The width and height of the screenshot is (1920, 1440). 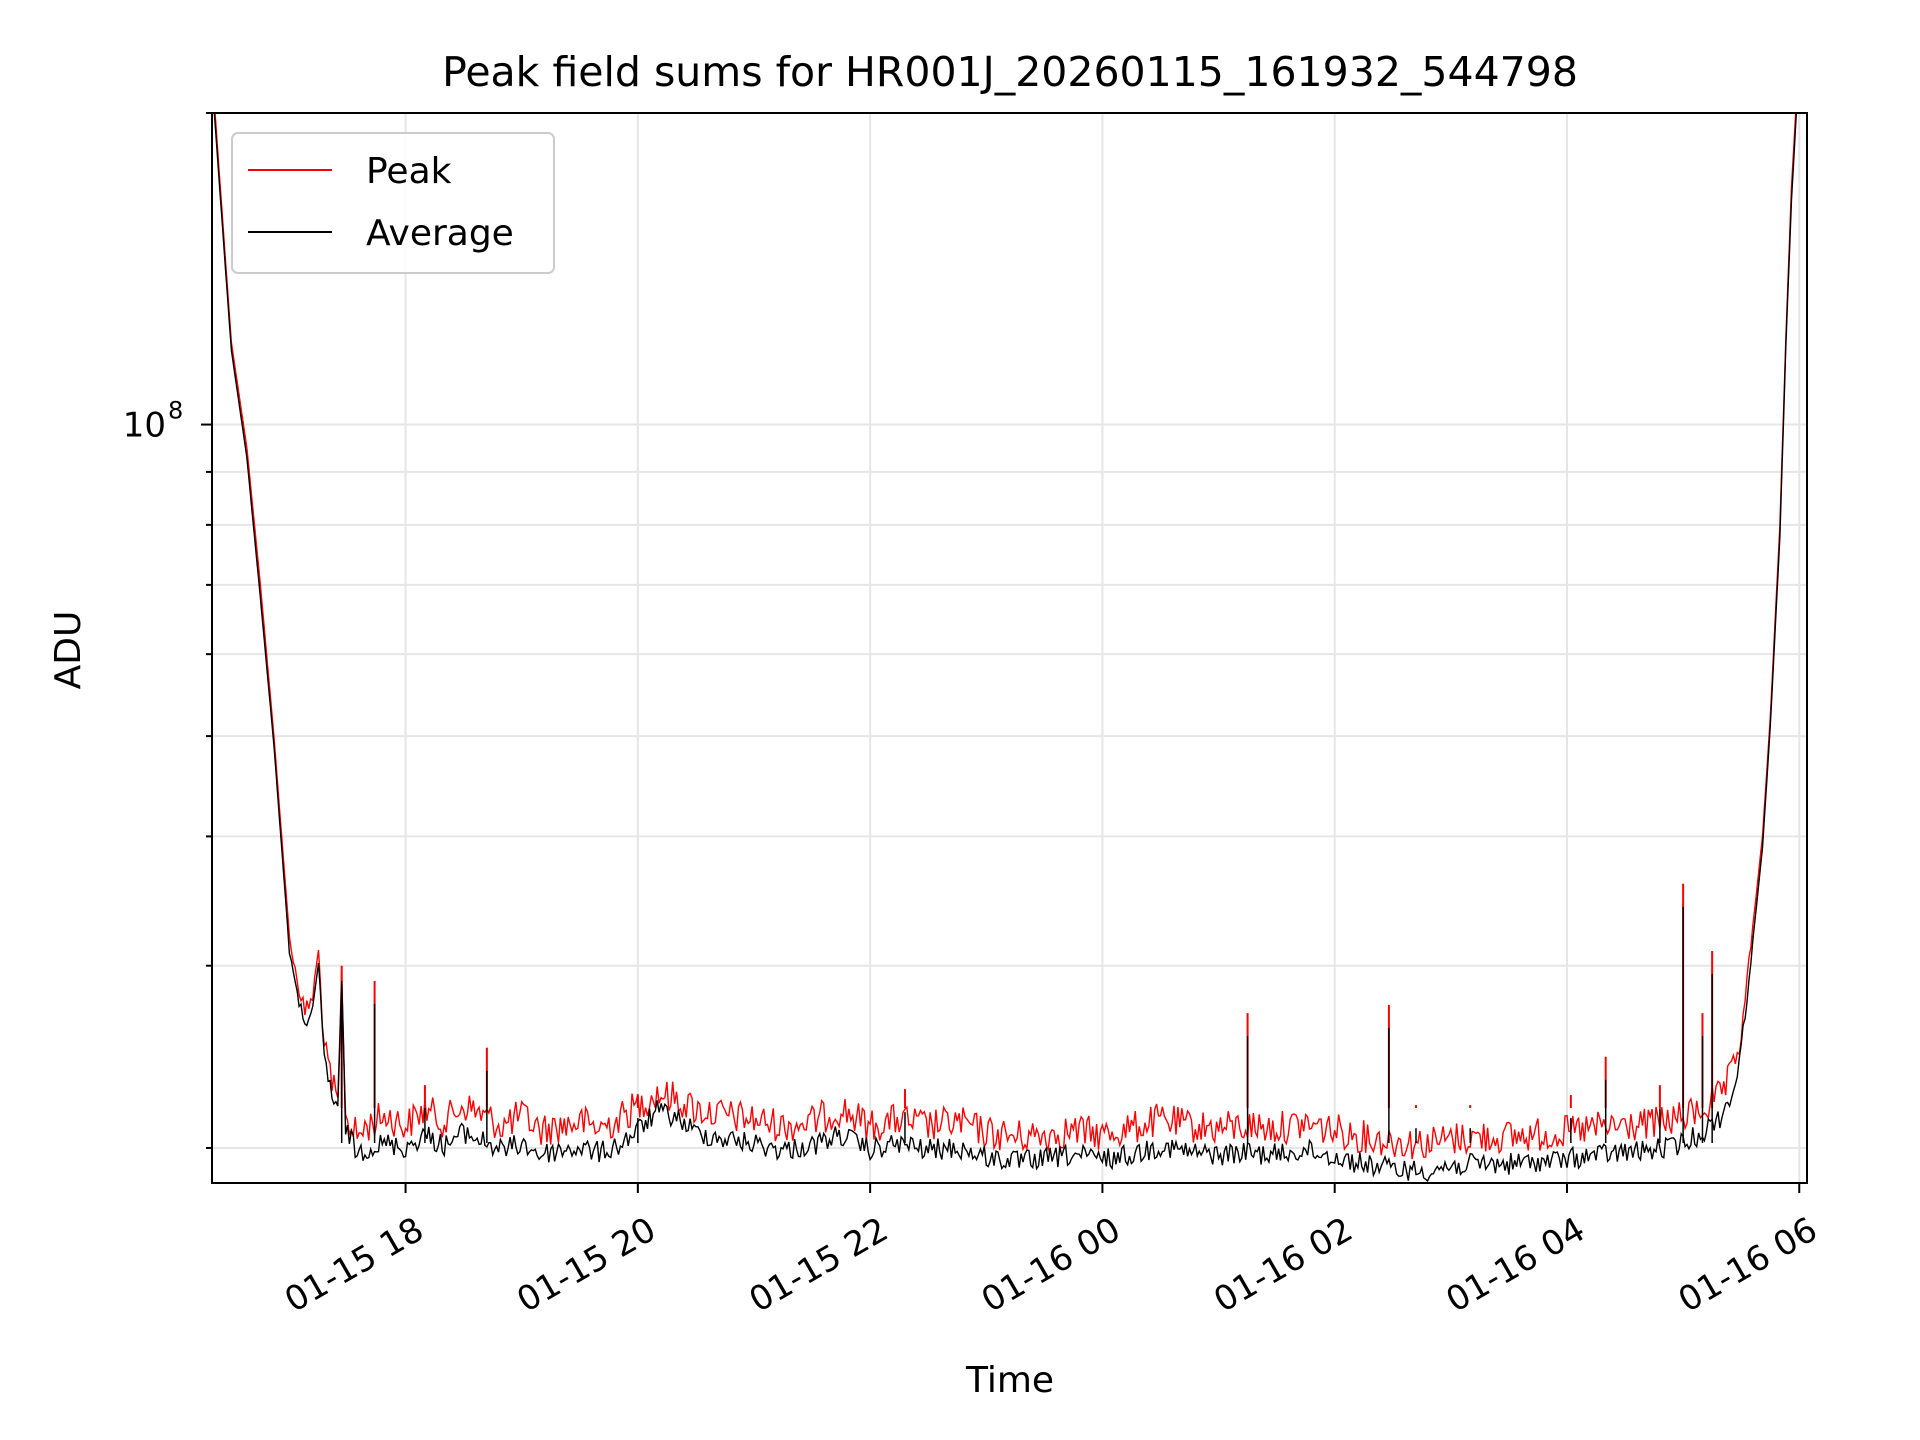 I want to click on legend-label-peak: Peak, so click(x=409, y=171).